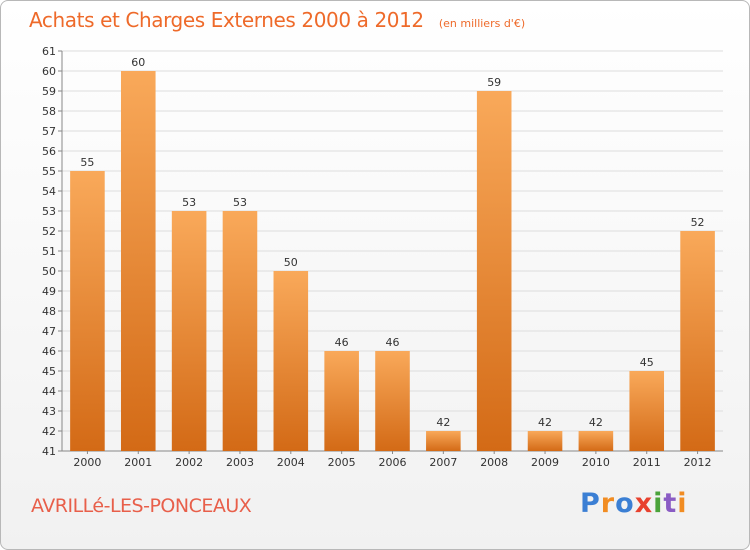  Describe the element at coordinates (189, 331) in the screenshot. I see `bar-2002` at that location.